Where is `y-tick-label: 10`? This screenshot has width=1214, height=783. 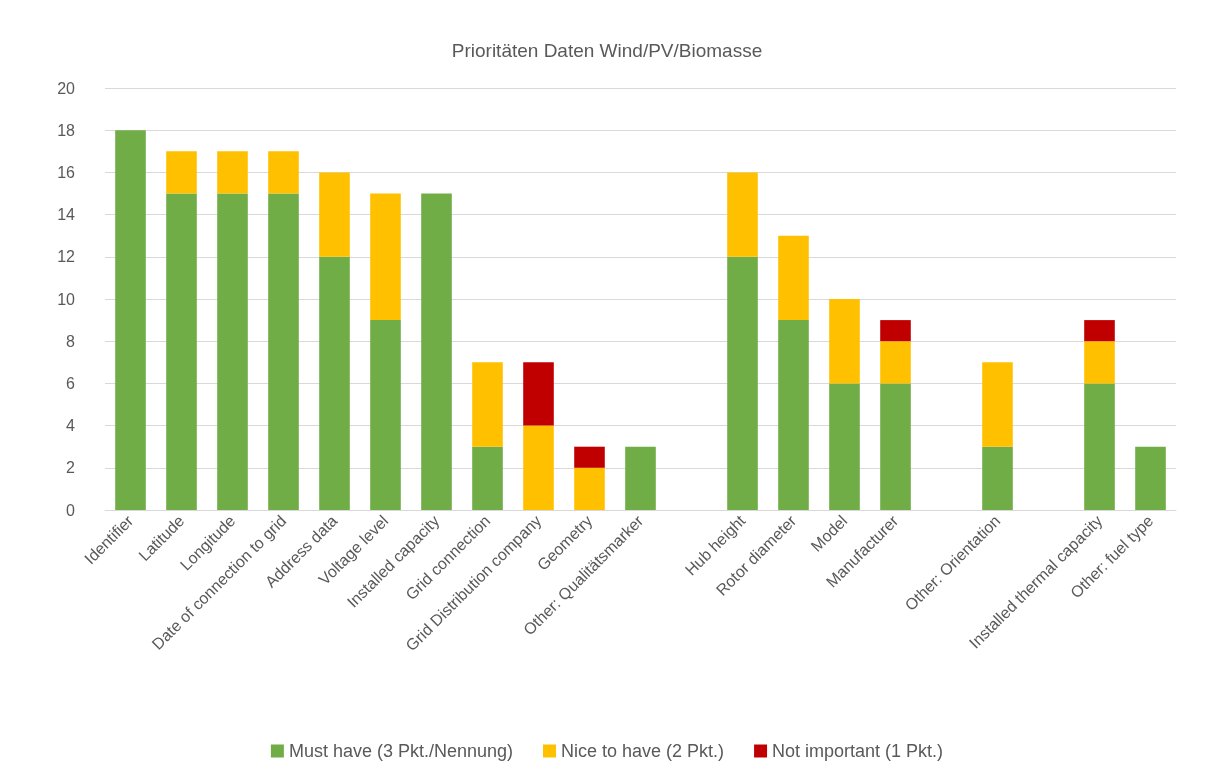
y-tick-label: 10 is located at coordinates (66, 299).